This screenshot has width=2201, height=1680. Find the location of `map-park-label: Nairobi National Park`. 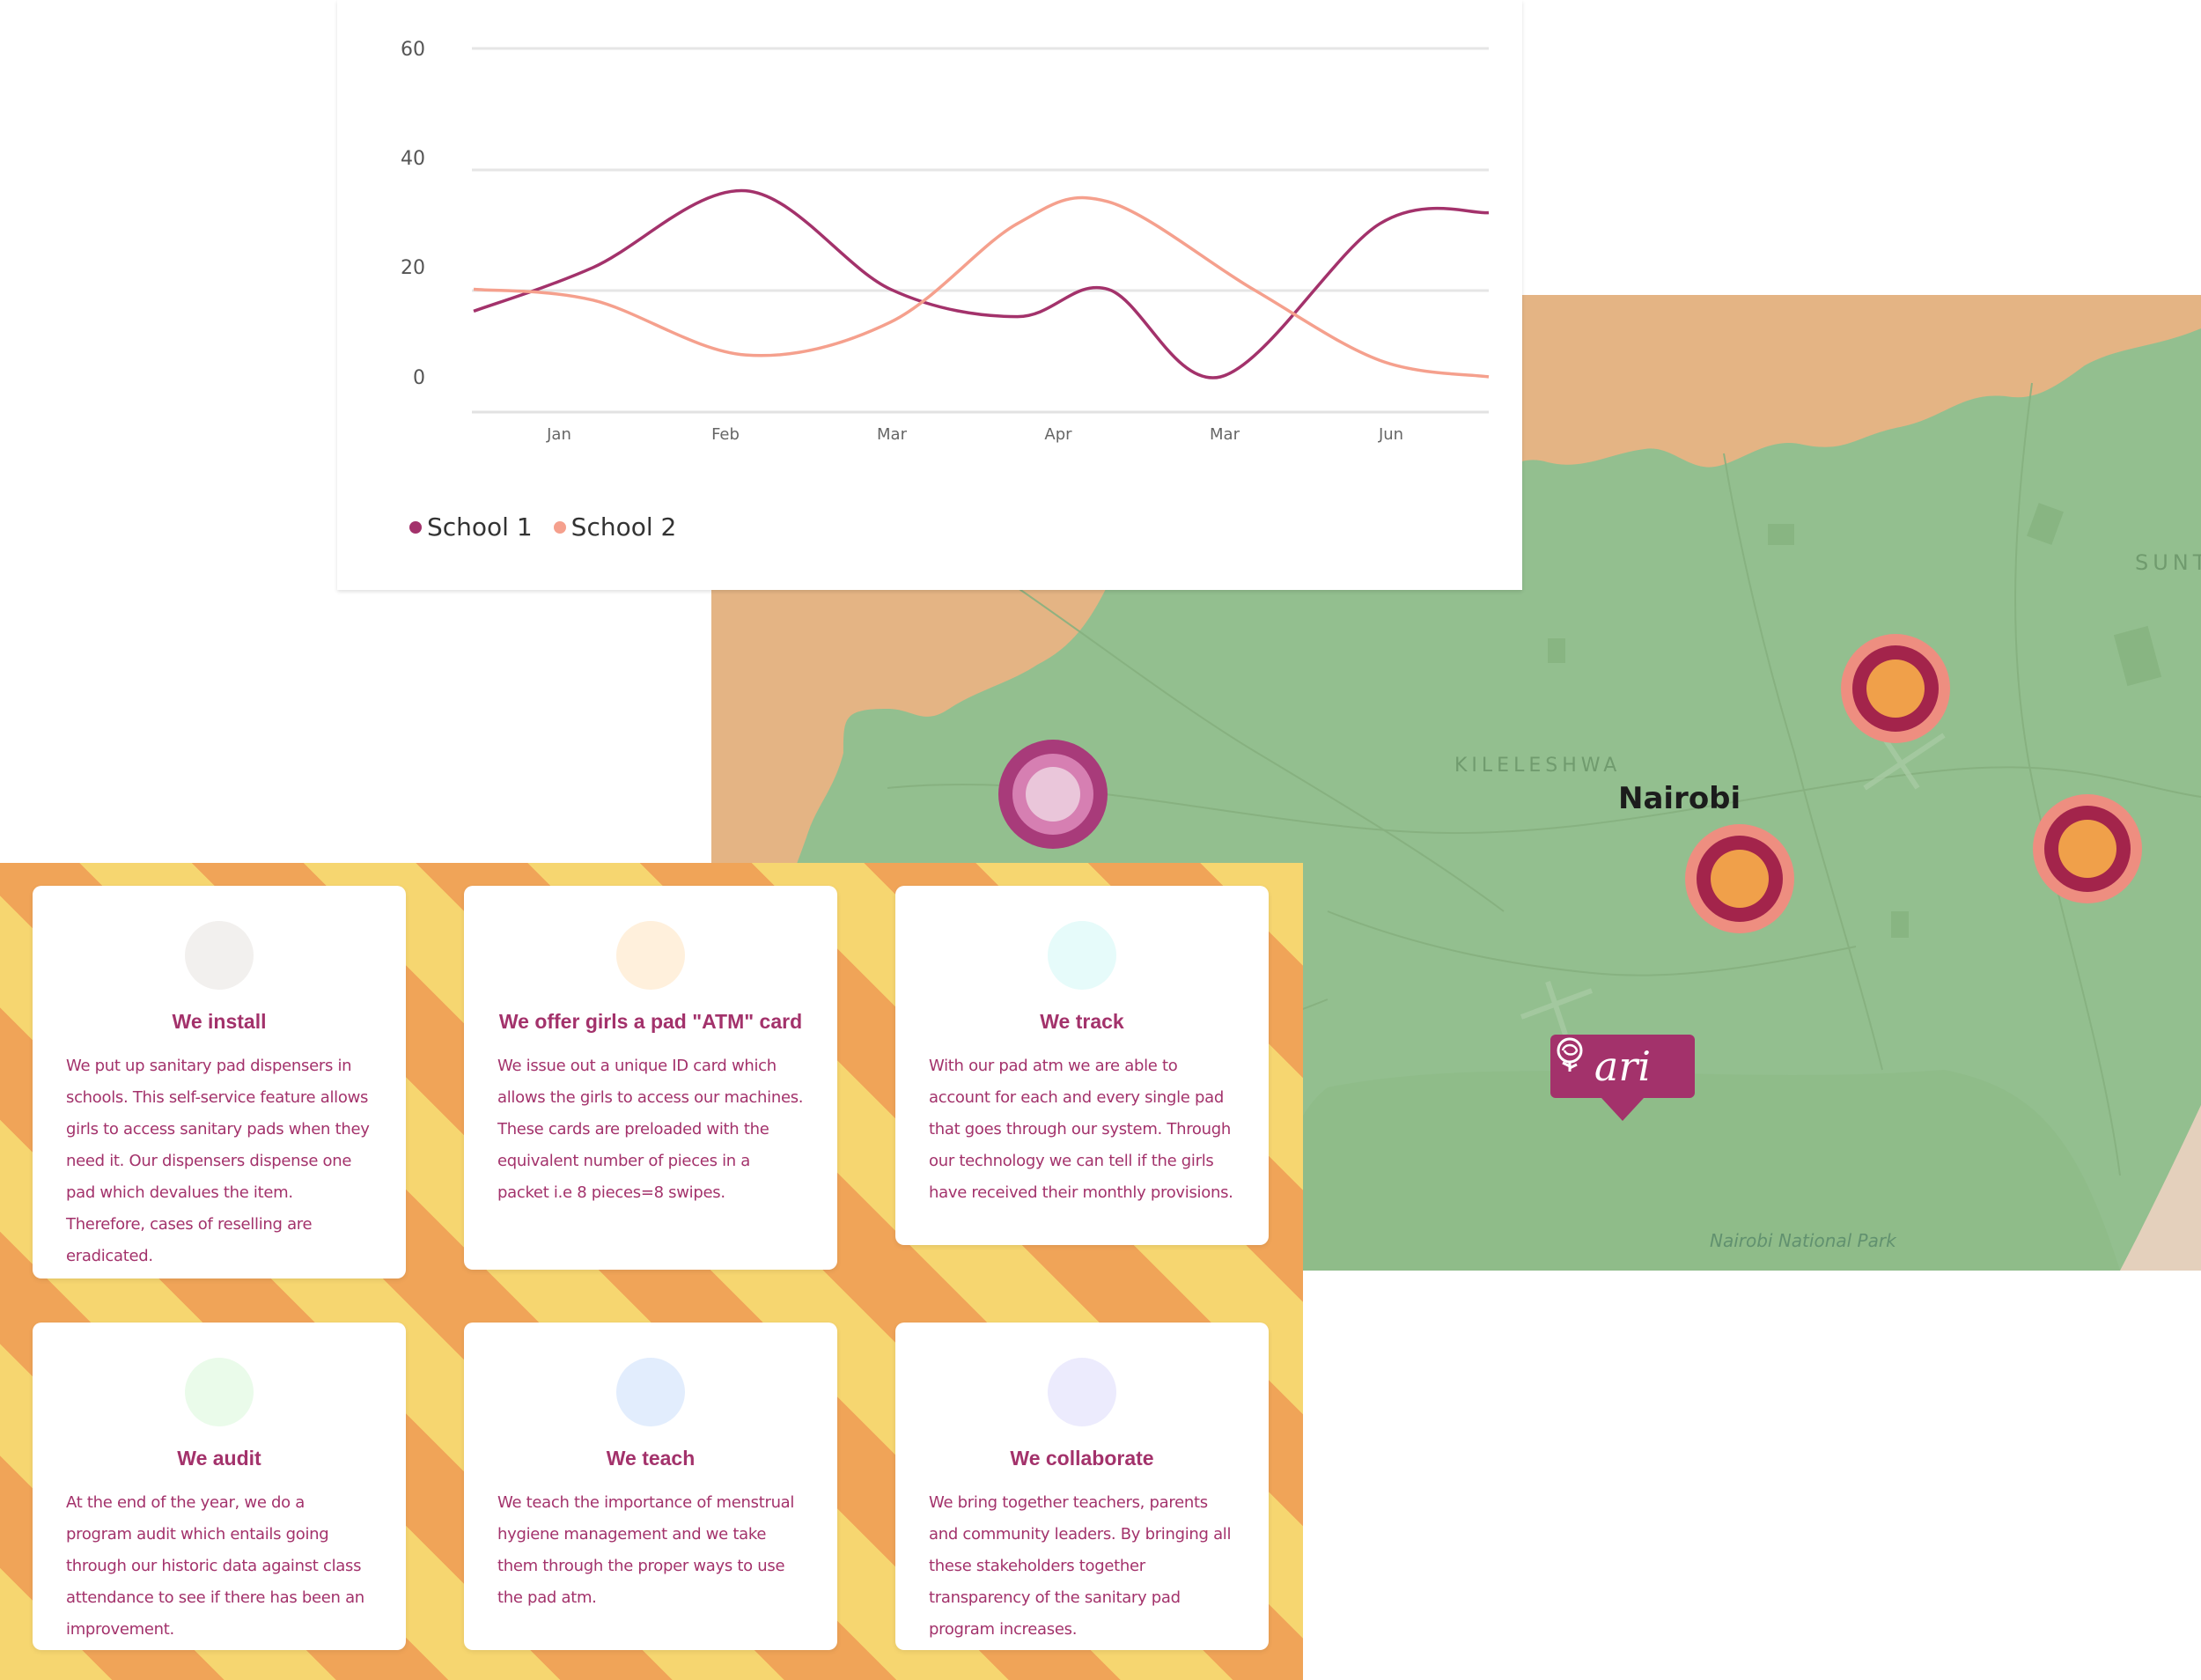

map-park-label: Nairobi National Park is located at coordinates (1803, 1240).